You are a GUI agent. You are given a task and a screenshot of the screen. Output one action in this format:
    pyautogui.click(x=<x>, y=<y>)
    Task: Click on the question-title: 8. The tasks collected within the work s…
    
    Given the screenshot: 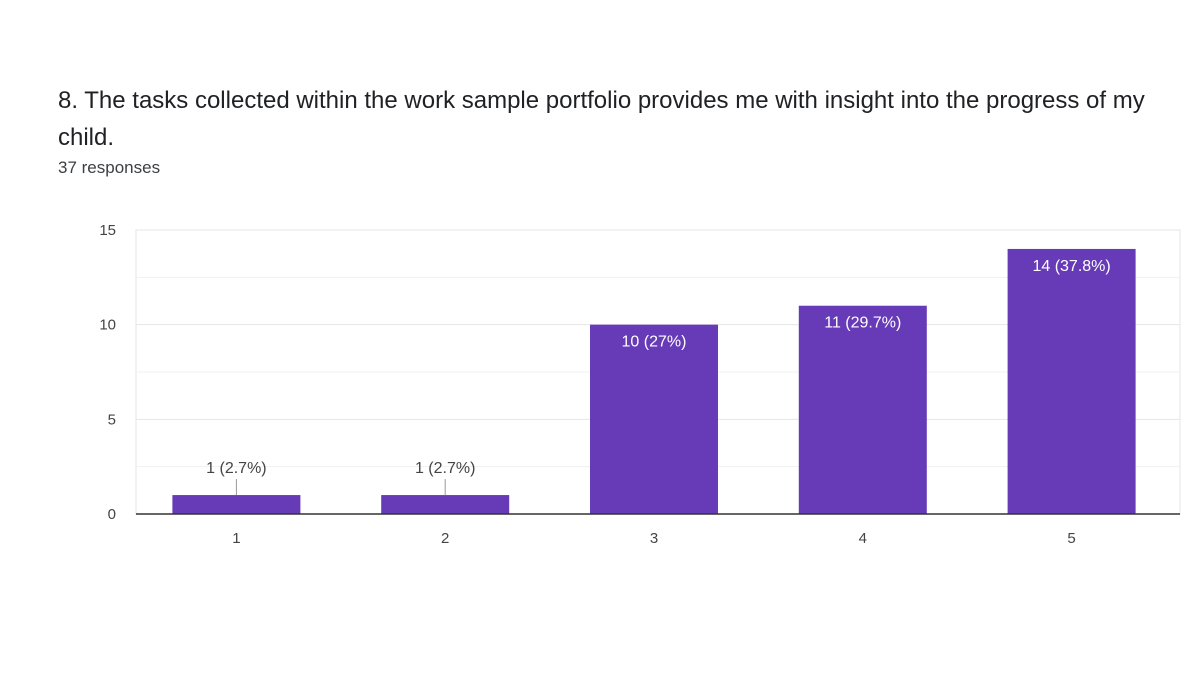 What is the action you would take?
    pyautogui.click(x=601, y=119)
    